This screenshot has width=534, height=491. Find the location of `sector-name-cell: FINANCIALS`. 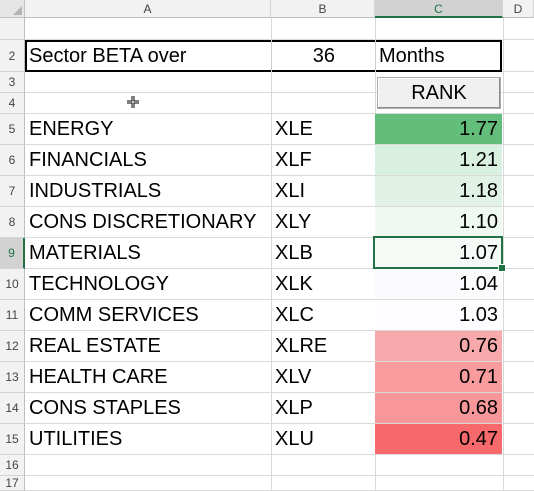

sector-name-cell: FINANCIALS is located at coordinates (88, 159).